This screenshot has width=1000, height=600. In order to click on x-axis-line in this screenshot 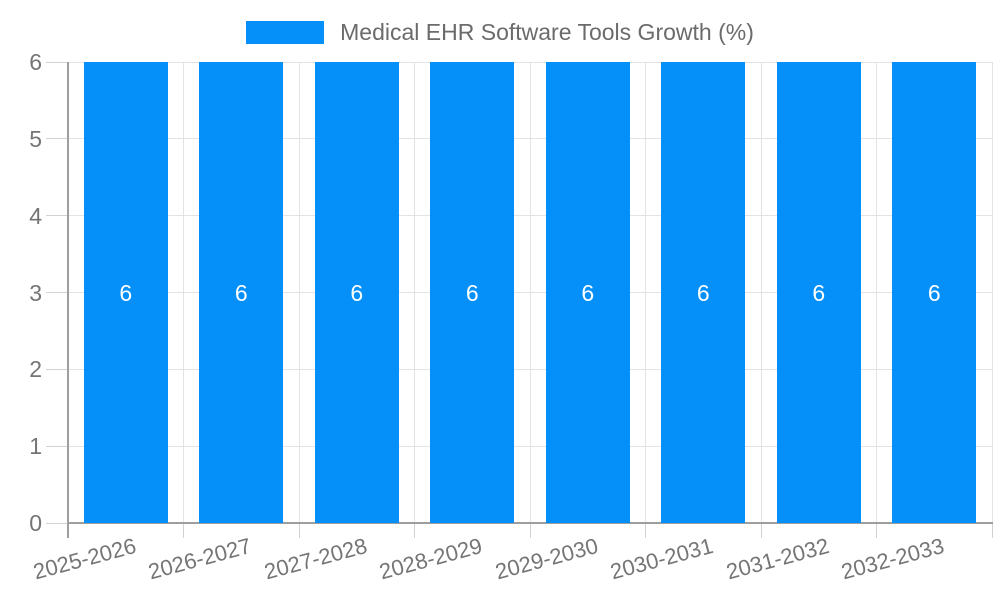, I will do `click(530, 523)`.